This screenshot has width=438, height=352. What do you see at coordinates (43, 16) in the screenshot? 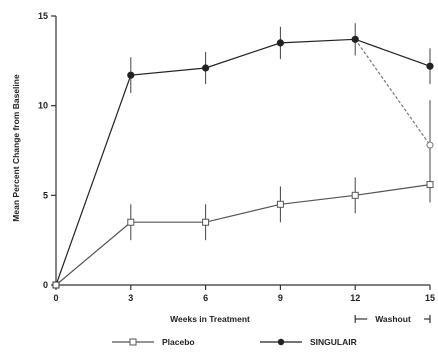
I see `y-tick-label: 15` at bounding box center [43, 16].